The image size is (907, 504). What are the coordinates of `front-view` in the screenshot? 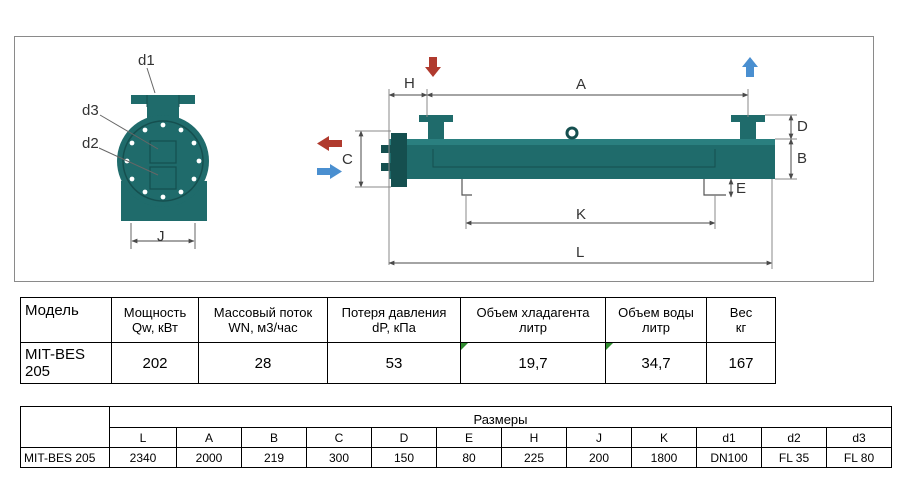 It's located at (163, 158).